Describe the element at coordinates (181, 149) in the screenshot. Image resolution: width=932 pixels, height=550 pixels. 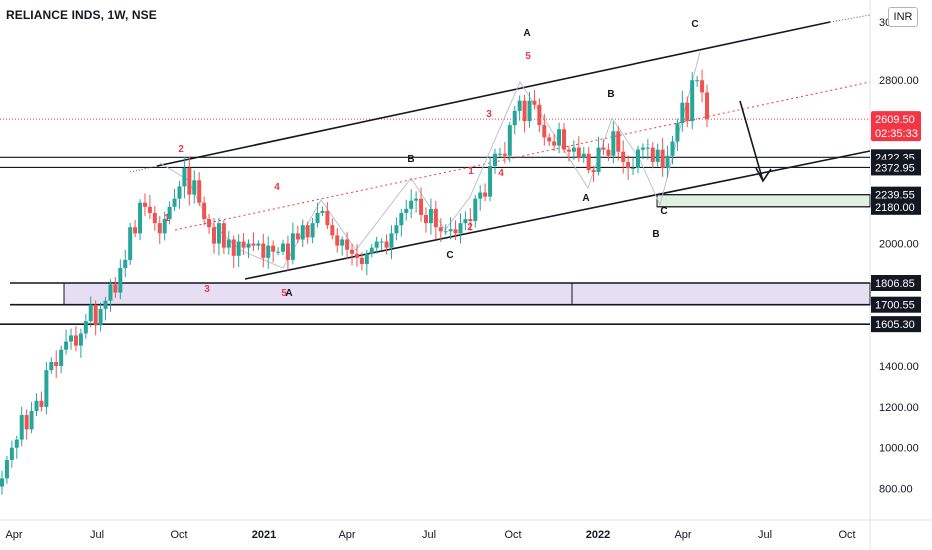
I see `wave-label: 2` at that location.